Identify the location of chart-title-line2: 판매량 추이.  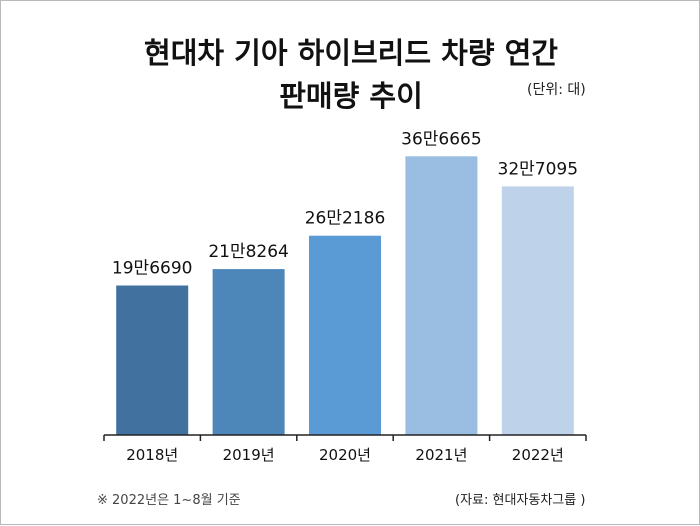
(351, 96).